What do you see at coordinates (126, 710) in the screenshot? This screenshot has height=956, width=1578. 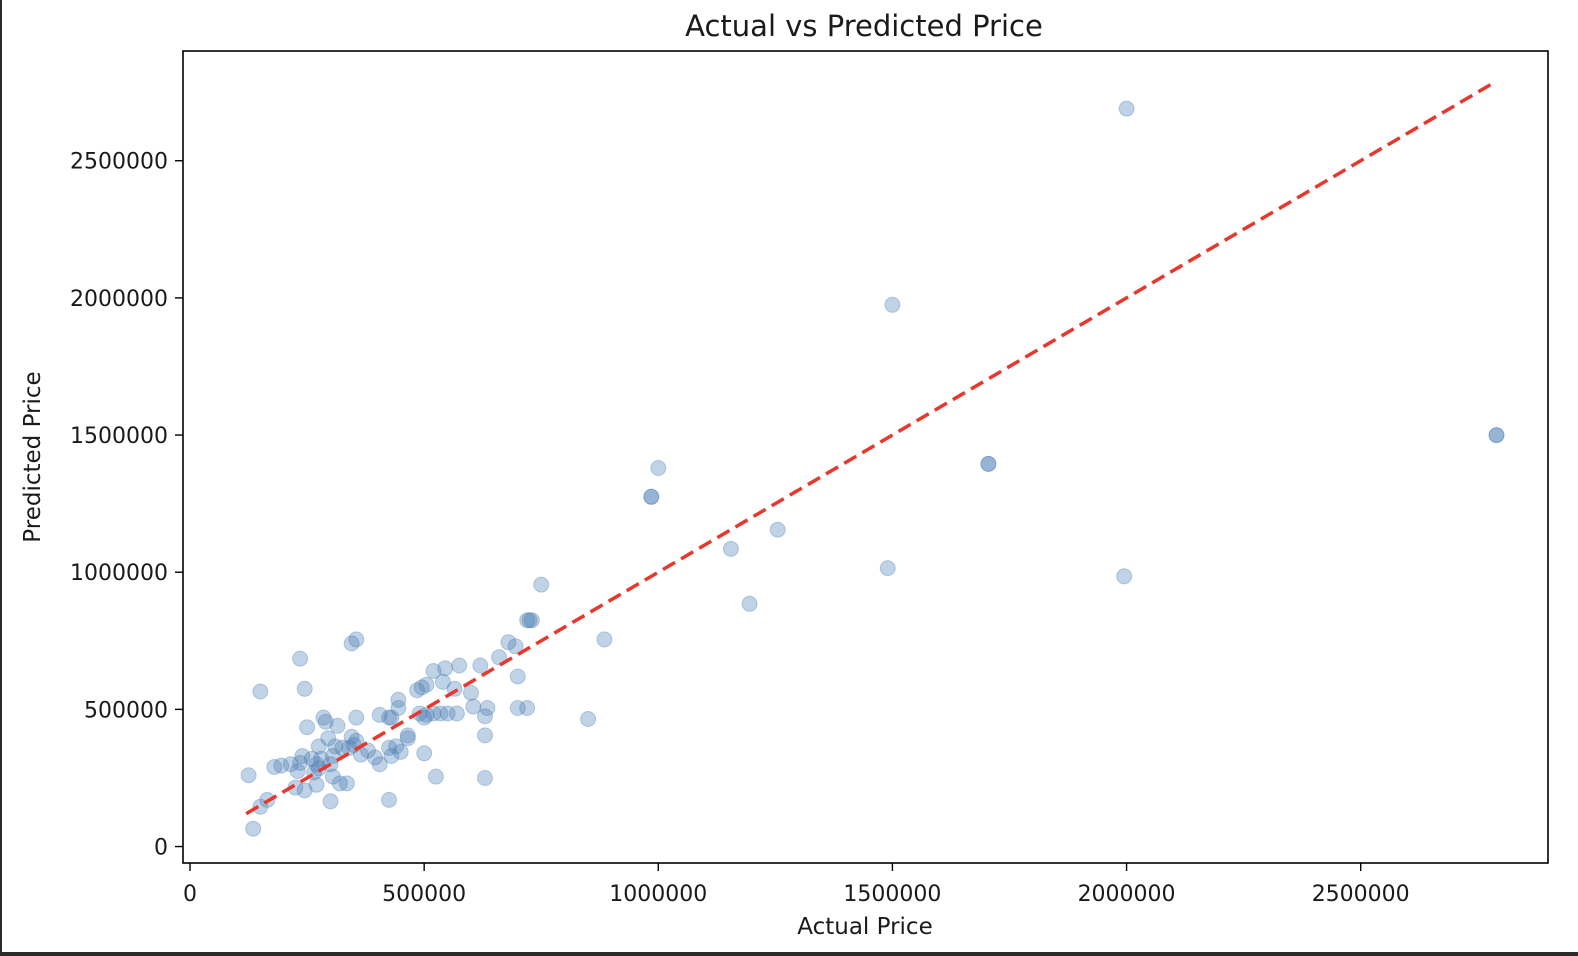 I see `y-tick-label: 500000` at bounding box center [126, 710].